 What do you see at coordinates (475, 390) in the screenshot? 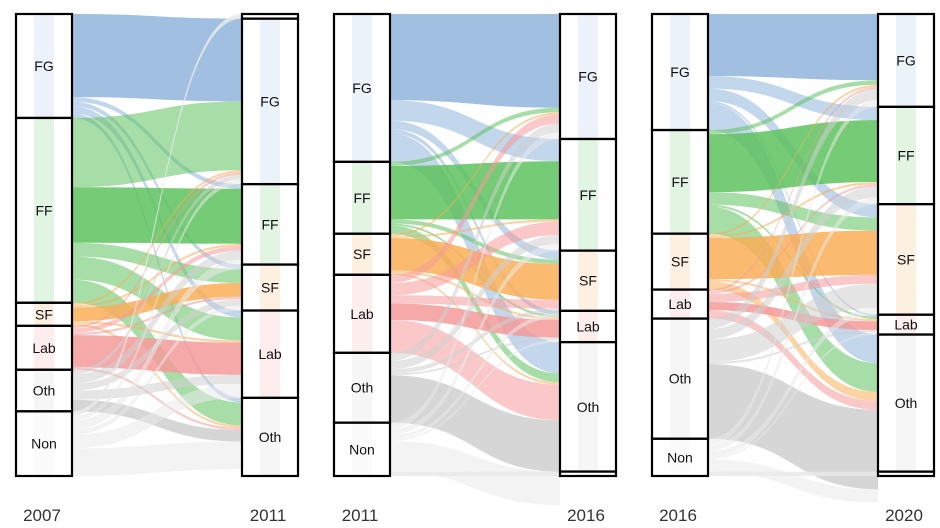
I see `flow-non-to-lab` at bounding box center [475, 390].